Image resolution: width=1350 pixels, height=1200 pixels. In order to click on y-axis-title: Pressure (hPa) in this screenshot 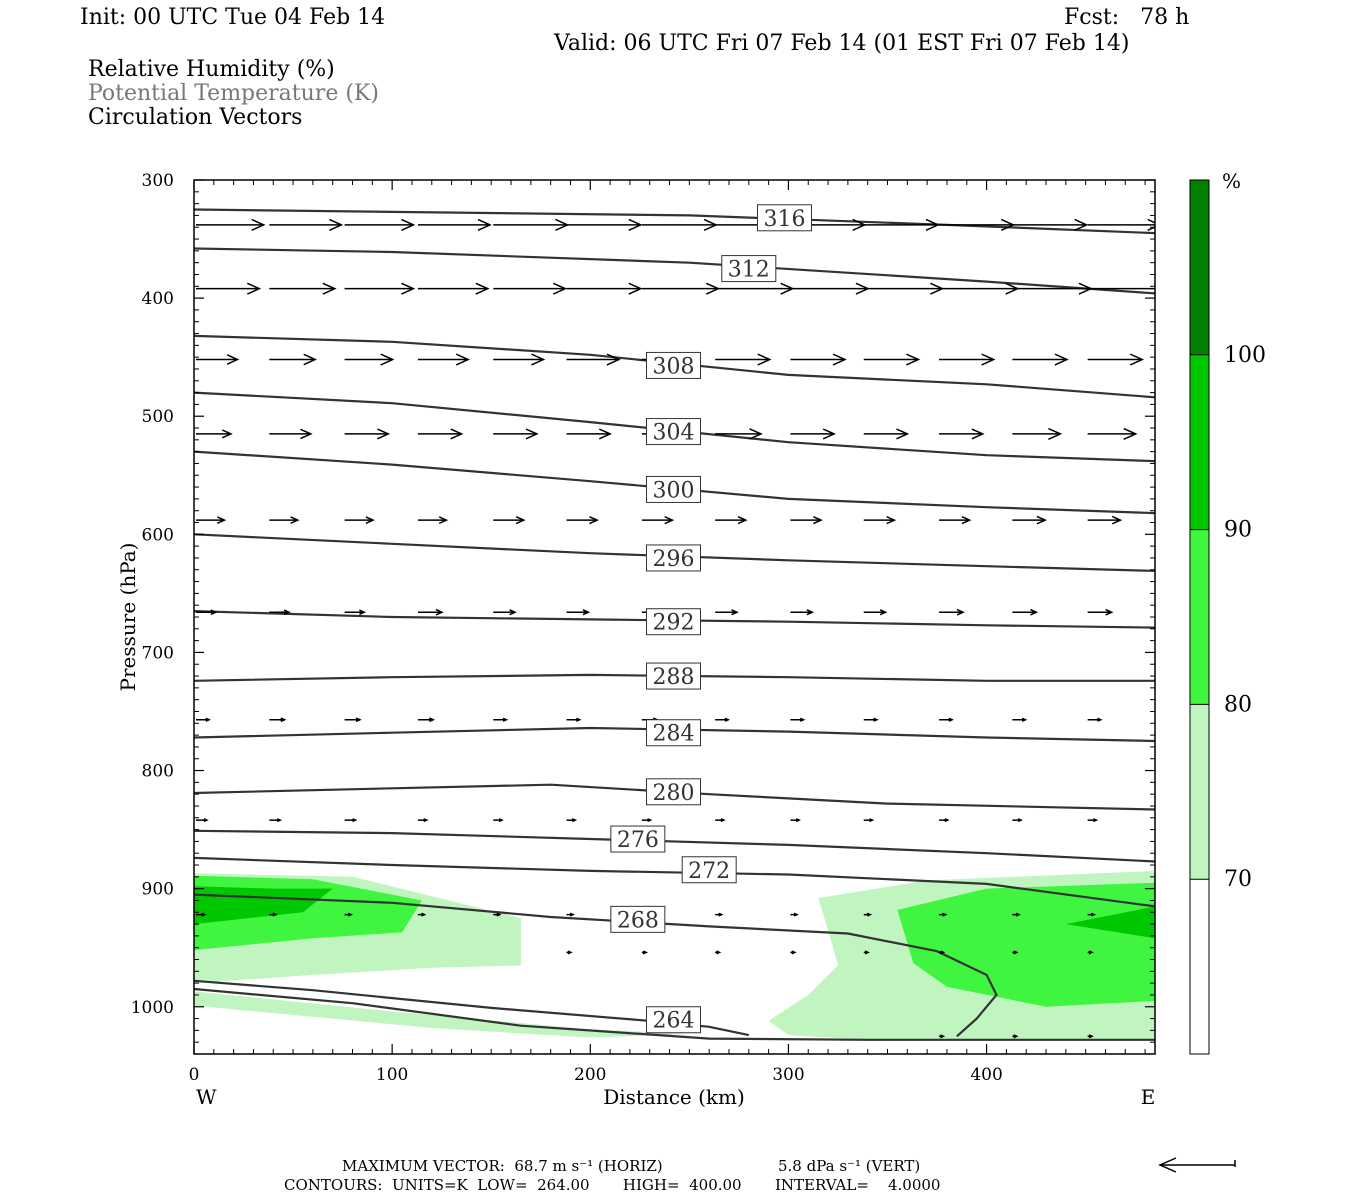, I will do `click(128, 617)`.